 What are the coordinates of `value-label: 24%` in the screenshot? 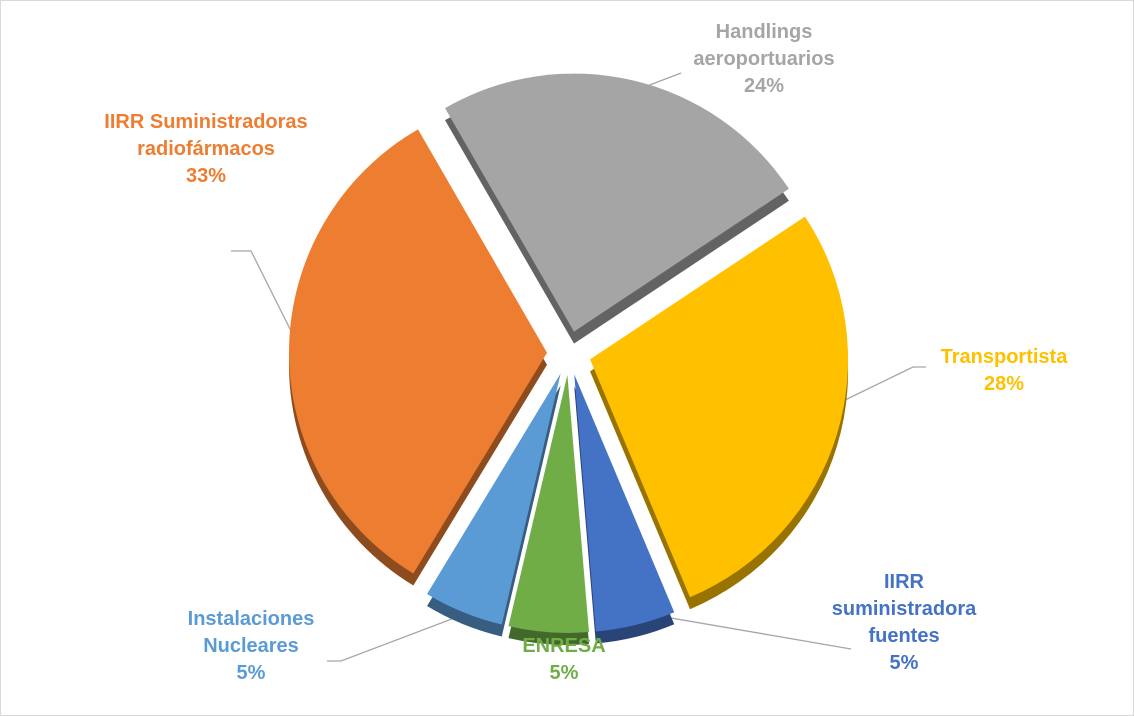 It's located at (764, 86).